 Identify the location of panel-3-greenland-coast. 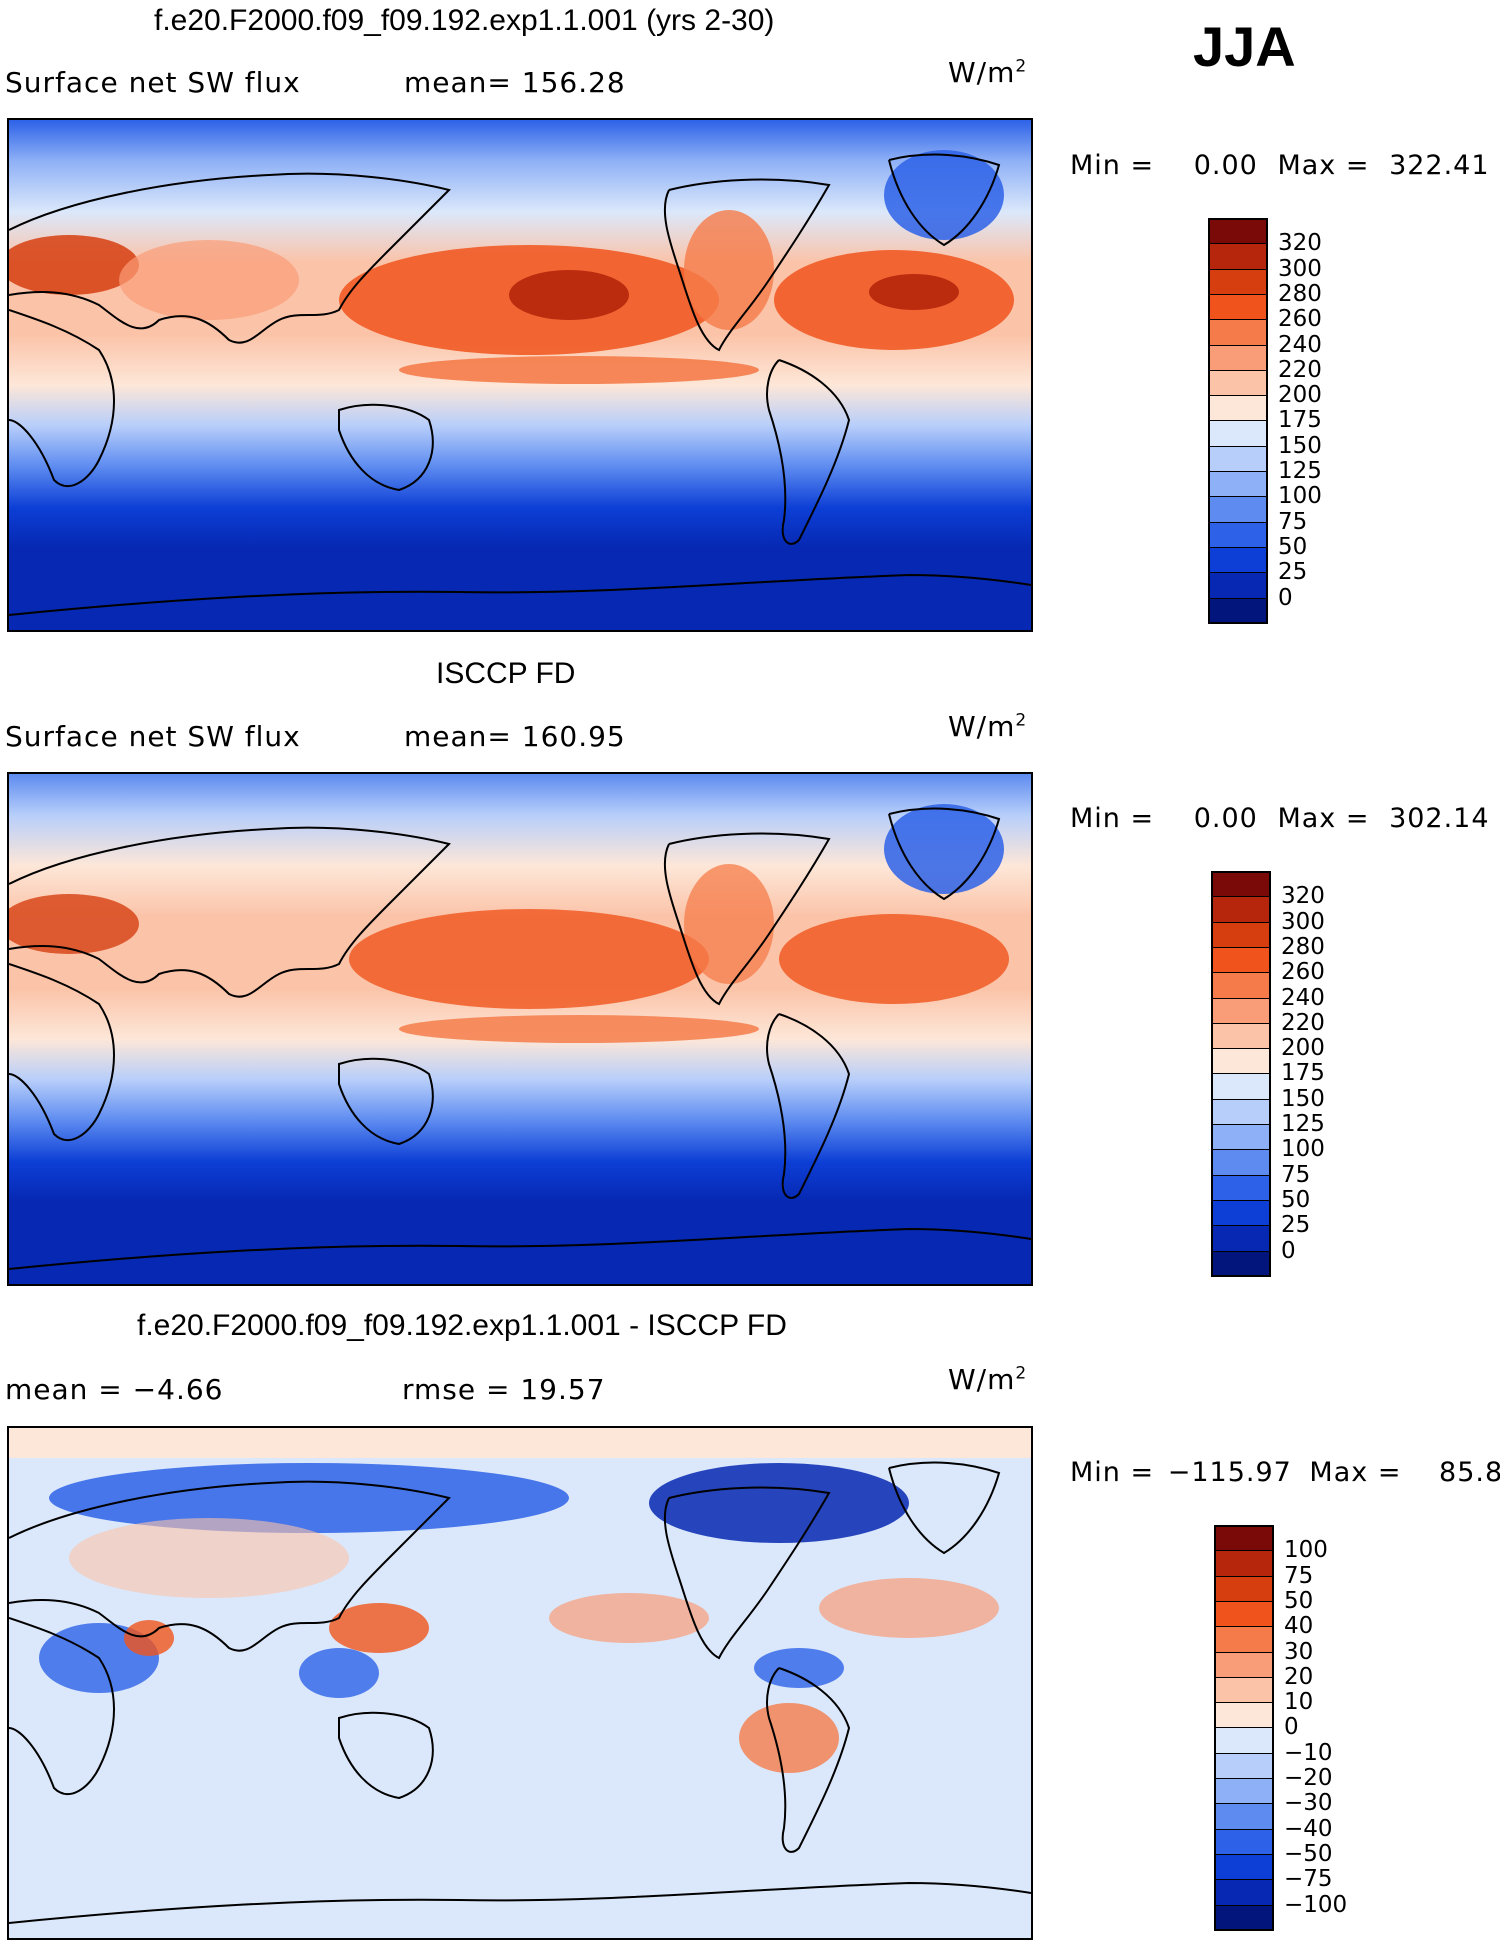
(944, 1508).